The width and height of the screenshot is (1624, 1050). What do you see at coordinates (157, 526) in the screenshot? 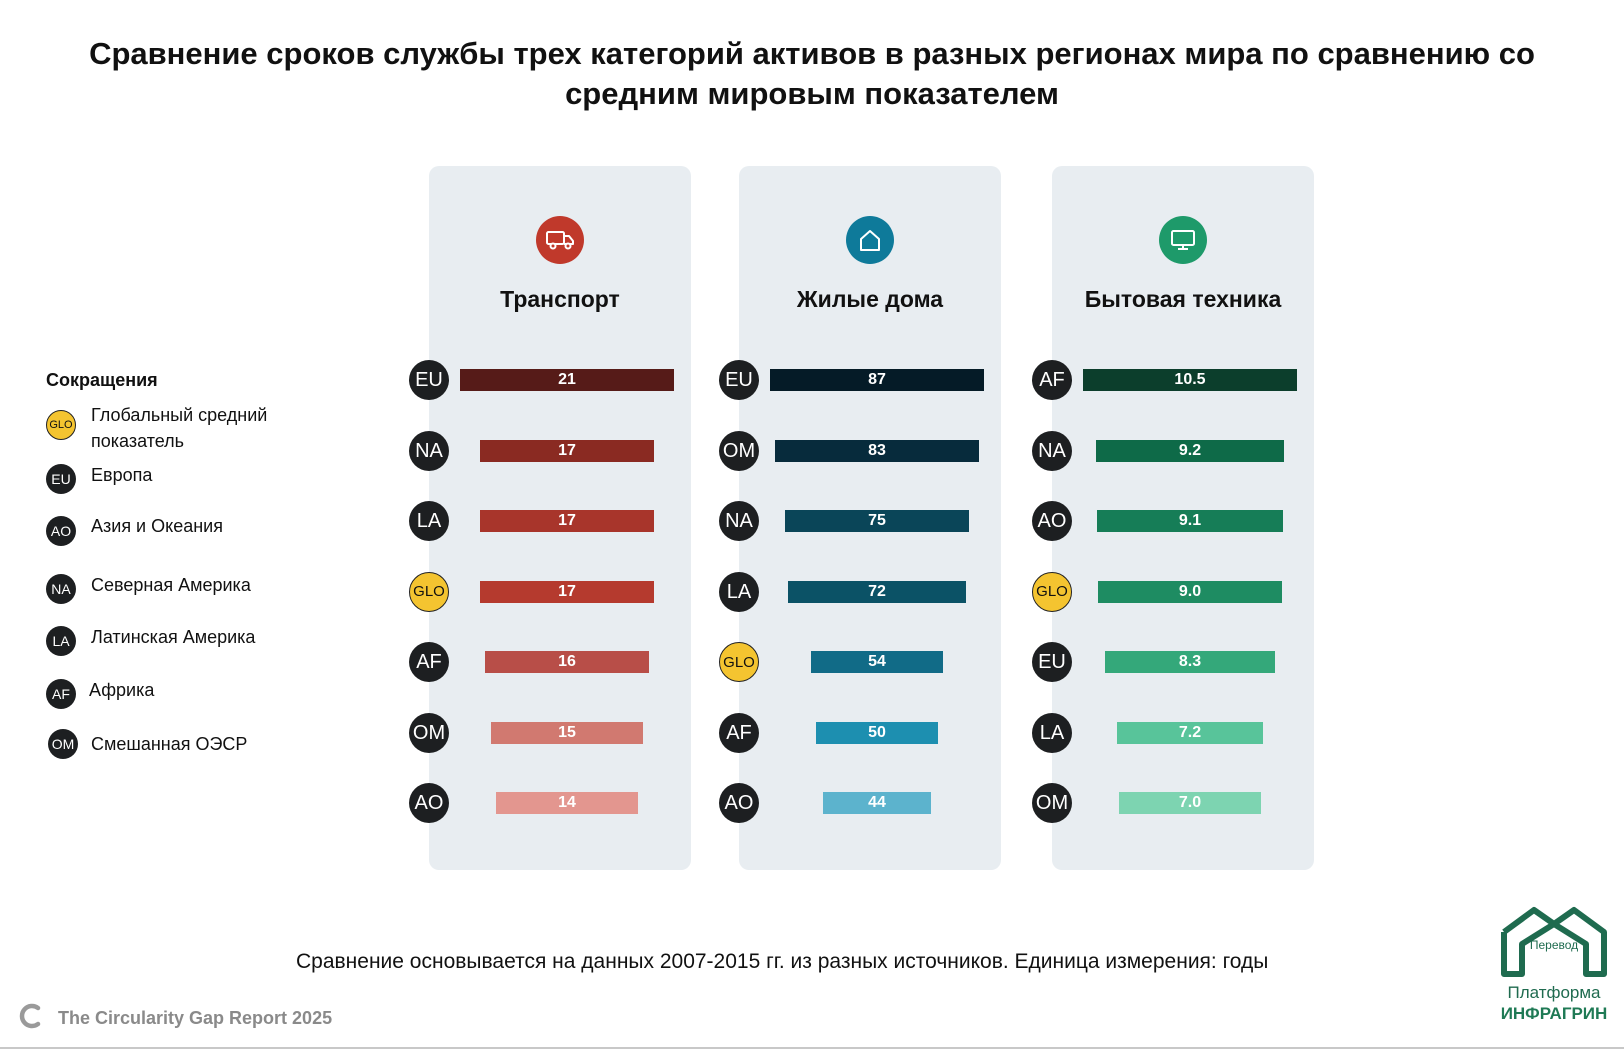
I see `legend-label: Азия и Океания` at bounding box center [157, 526].